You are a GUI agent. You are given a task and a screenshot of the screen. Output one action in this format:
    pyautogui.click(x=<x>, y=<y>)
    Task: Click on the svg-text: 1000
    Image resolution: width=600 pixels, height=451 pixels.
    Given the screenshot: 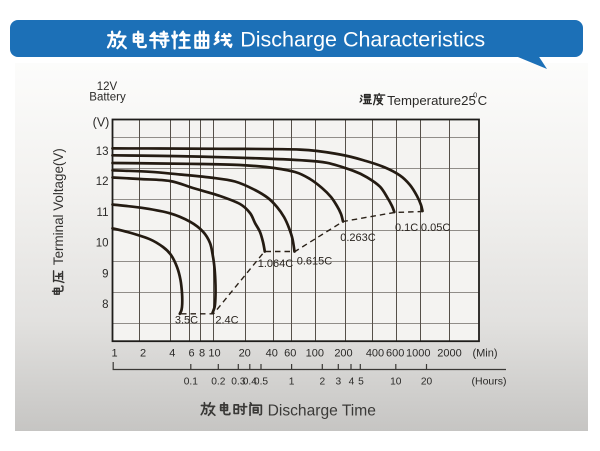 What is the action you would take?
    pyautogui.click(x=418, y=354)
    